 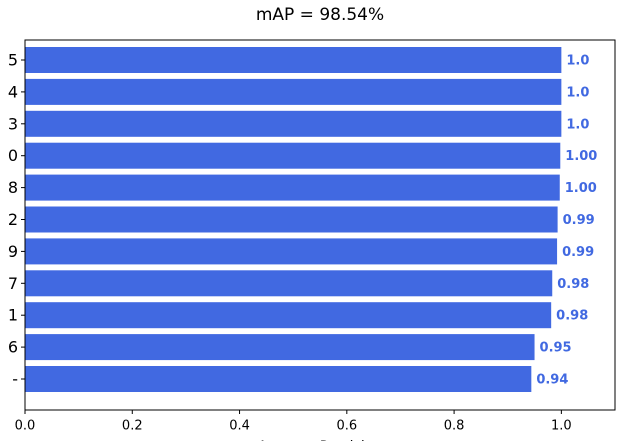 What do you see at coordinates (13, 155) in the screenshot?
I see `y-tick-label: 0` at bounding box center [13, 155].